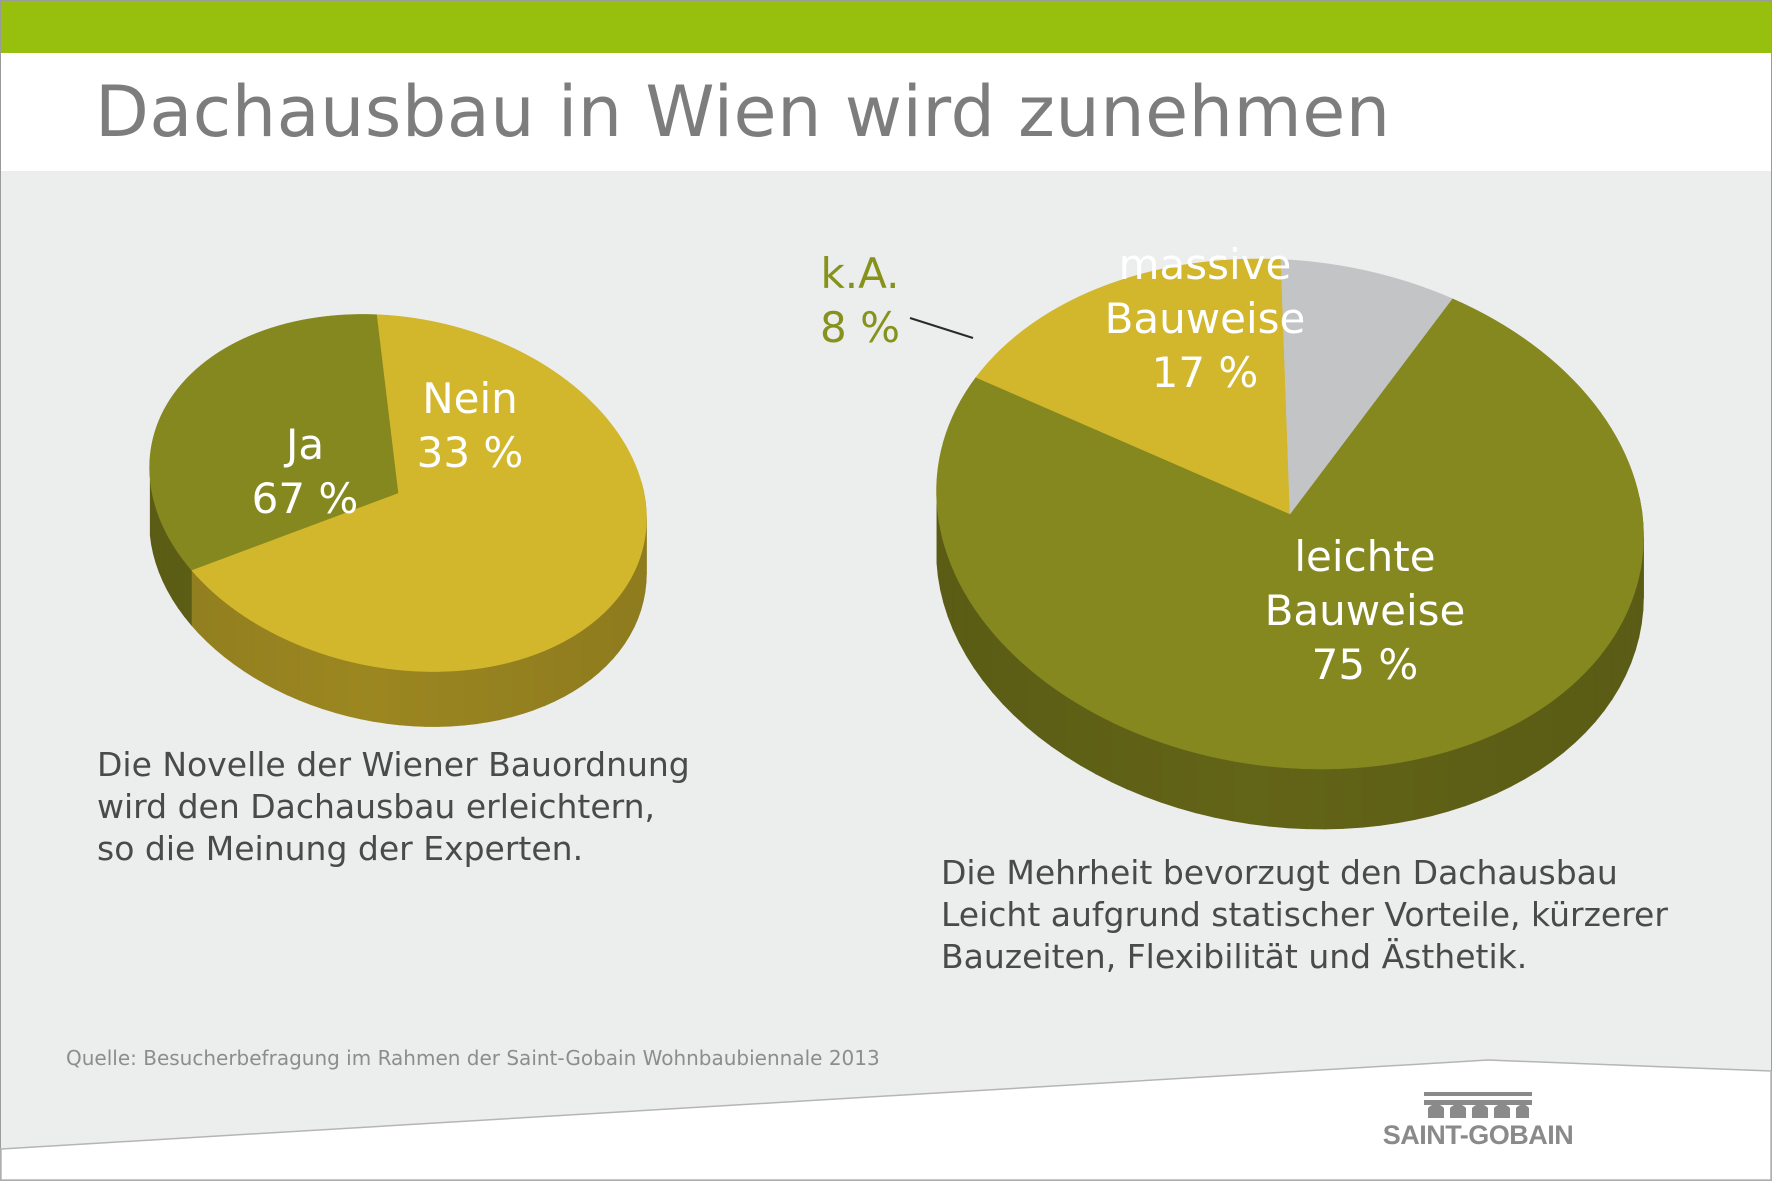 The image size is (1772, 1181). I want to click on pie-slice-ja, so click(419, 493).